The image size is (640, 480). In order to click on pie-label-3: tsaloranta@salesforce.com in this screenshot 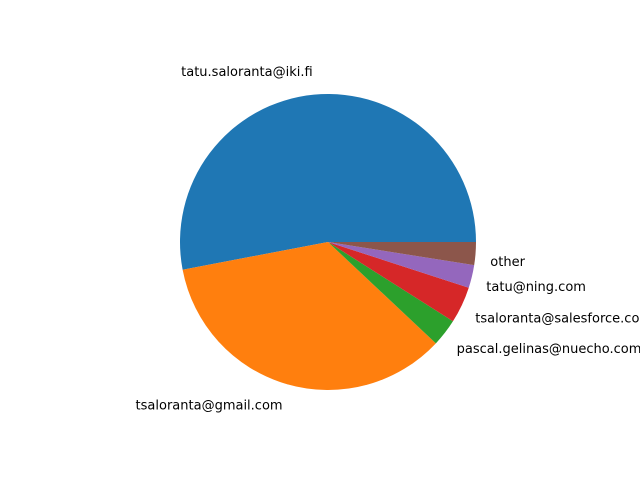, I will do `click(557, 318)`.